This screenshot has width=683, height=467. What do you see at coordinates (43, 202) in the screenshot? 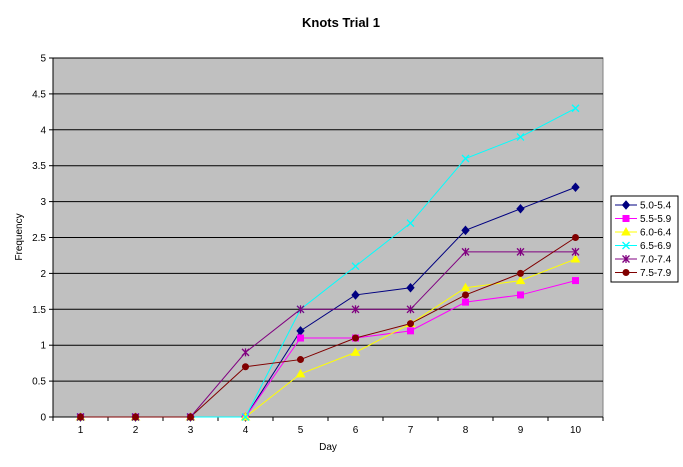
I see `y-tick-label: 3` at bounding box center [43, 202].